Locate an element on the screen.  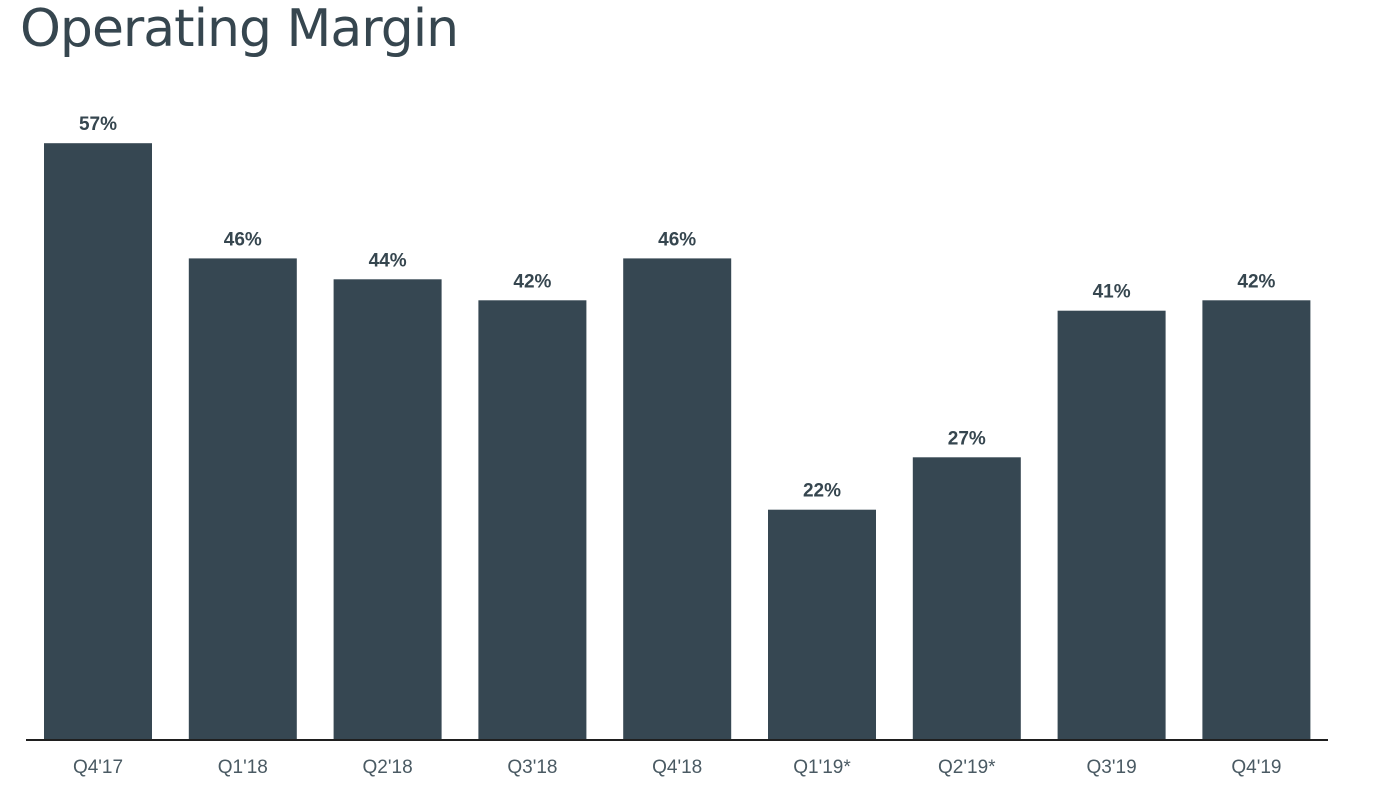
x-tick-label-2: Q2'18 is located at coordinates (388, 767).